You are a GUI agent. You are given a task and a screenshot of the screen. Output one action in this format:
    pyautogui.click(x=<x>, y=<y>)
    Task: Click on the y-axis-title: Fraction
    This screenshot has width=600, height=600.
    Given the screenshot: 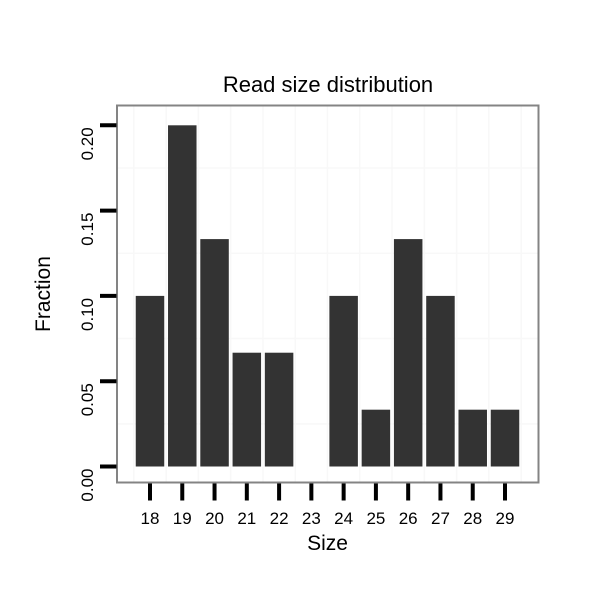 What is the action you would take?
    pyautogui.click(x=43, y=294)
    